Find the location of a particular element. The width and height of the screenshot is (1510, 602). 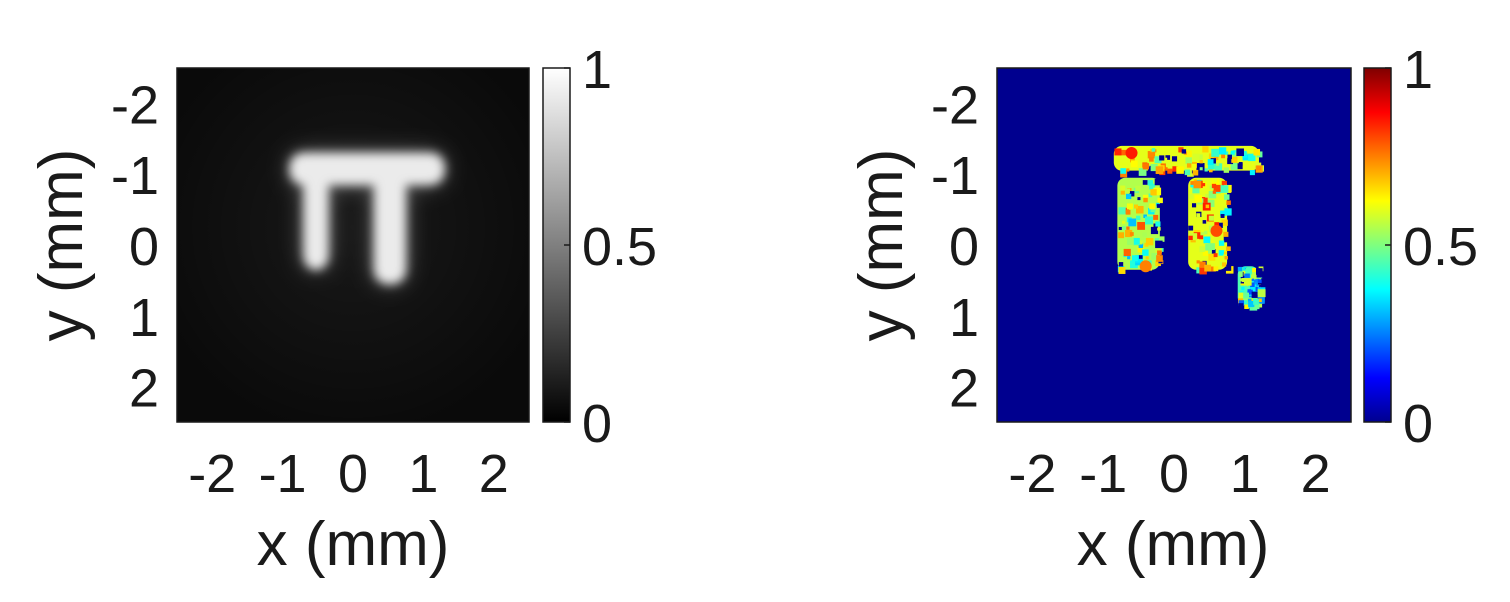

y-axis-label: y (mm) is located at coordinates (881, 245).